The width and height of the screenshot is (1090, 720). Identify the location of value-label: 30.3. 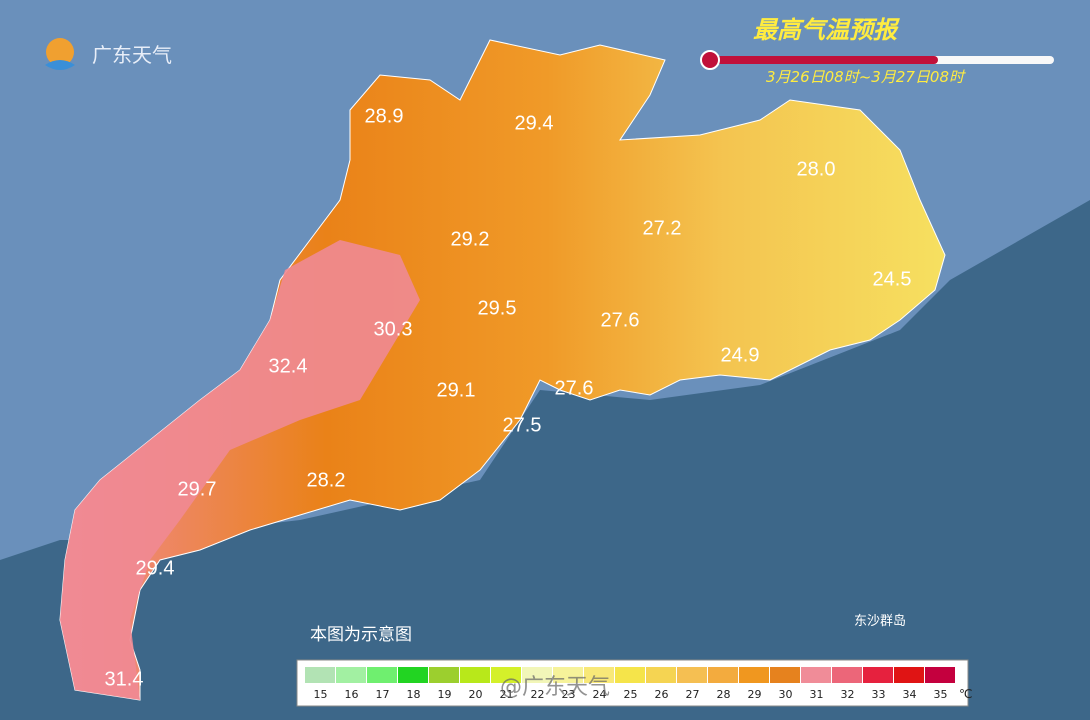
(393, 329).